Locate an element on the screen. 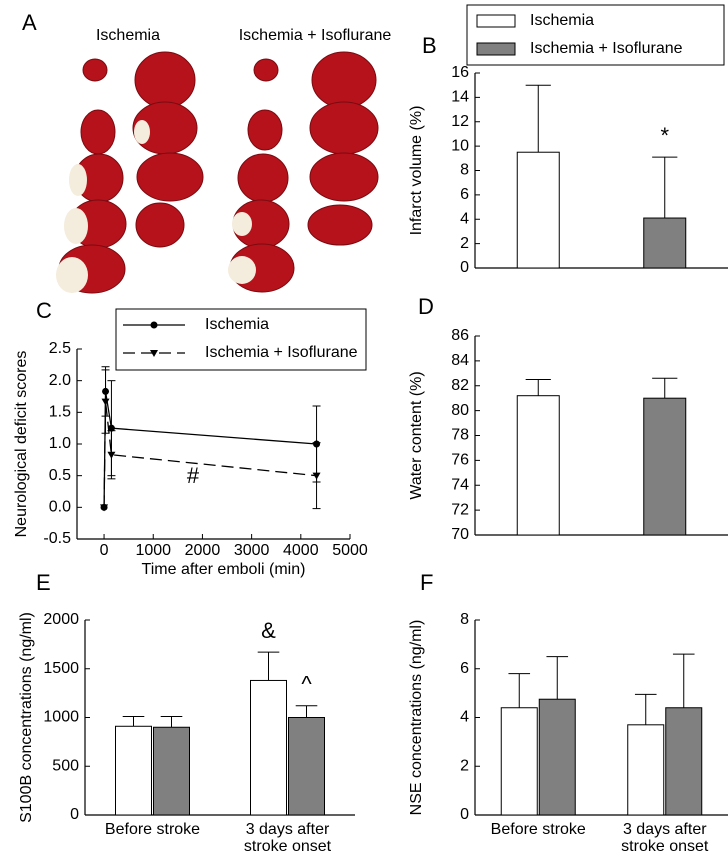  panel-label: F is located at coordinates (426, 582).